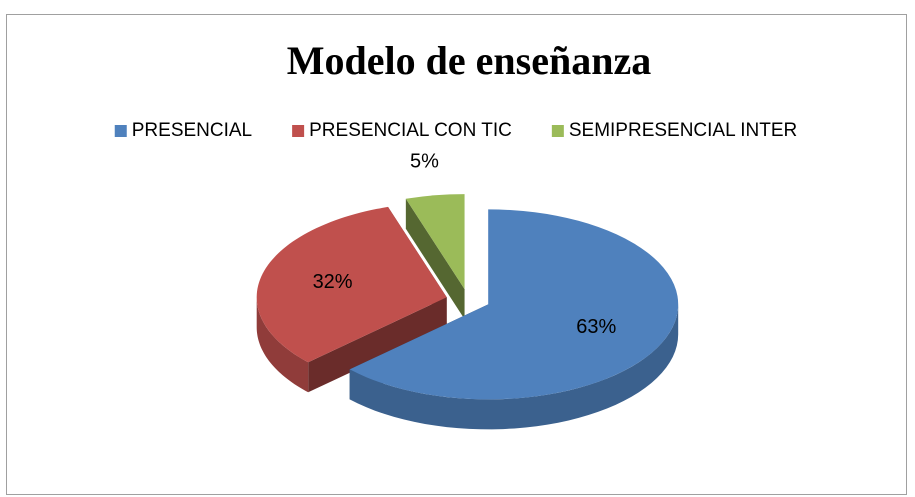 Image resolution: width=915 pixels, height=497 pixels. I want to click on legend-label: PRESENCIAL CON TIC, so click(410, 130).